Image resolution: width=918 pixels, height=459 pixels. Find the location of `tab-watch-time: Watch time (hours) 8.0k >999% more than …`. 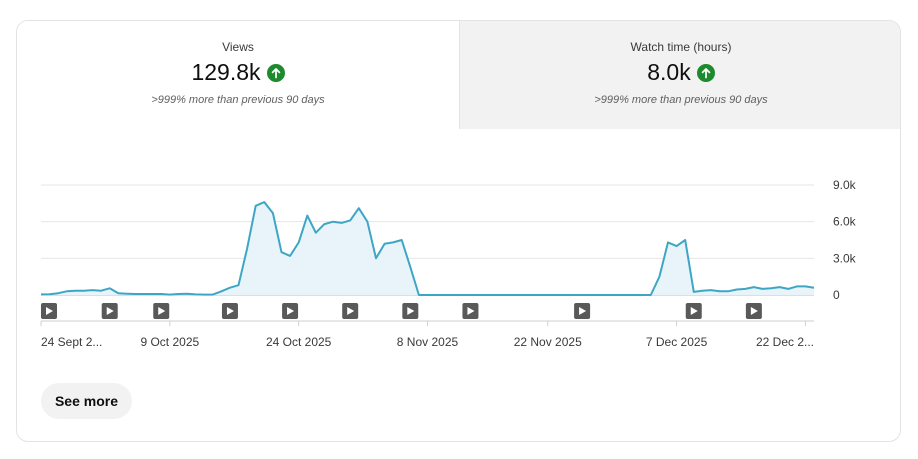

tab-watch-time: Watch time (hours) 8.0k >999% more than … is located at coordinates (679, 75).